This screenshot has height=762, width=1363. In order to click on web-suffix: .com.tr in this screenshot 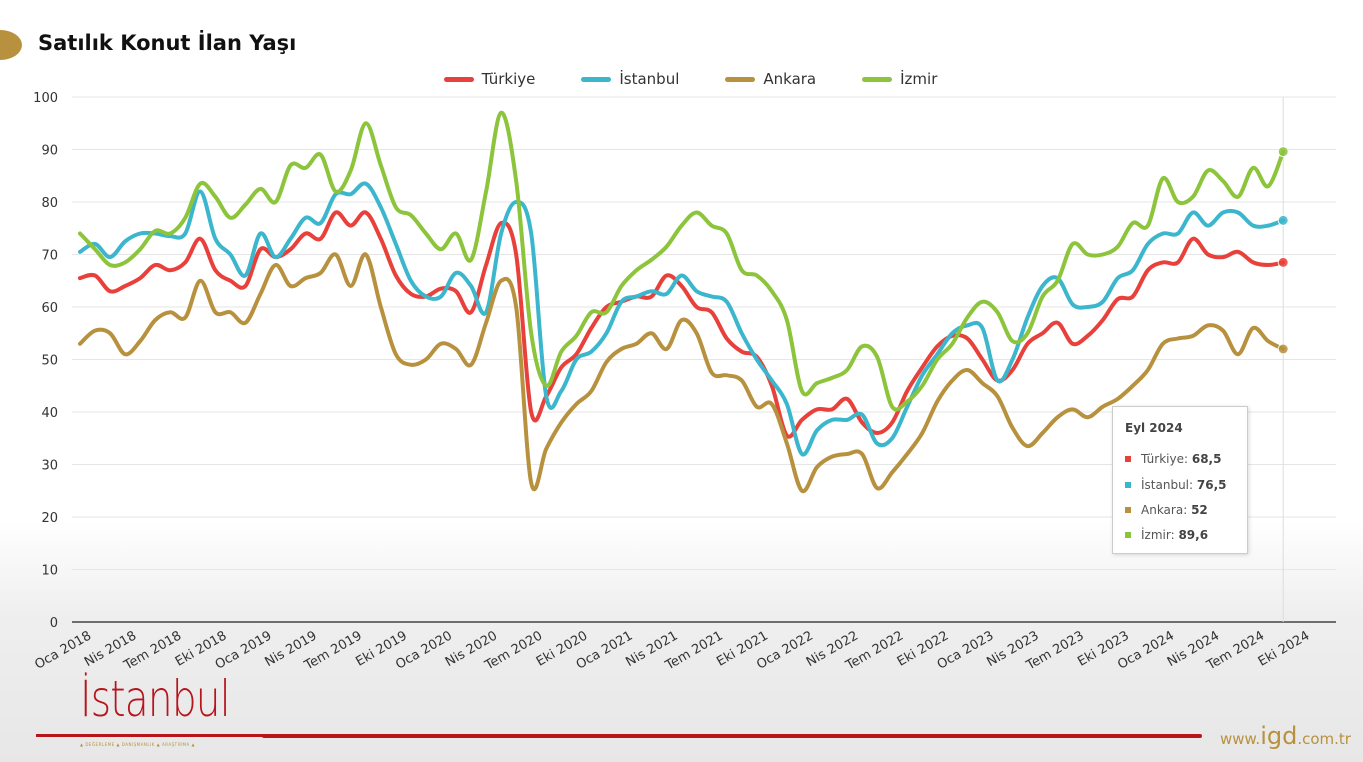, I will do `click(1324, 739)`.